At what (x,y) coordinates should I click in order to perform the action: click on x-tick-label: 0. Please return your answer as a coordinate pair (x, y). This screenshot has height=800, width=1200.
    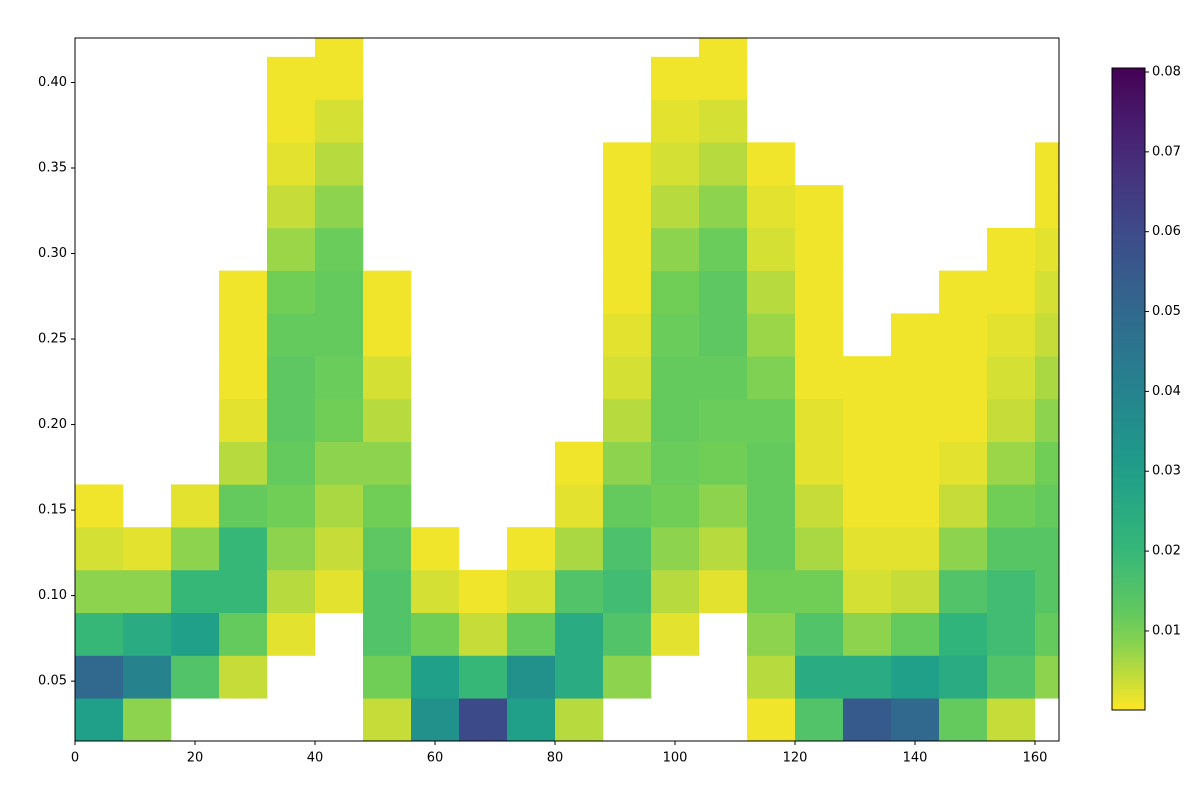
    Looking at the image, I should click on (75, 758).